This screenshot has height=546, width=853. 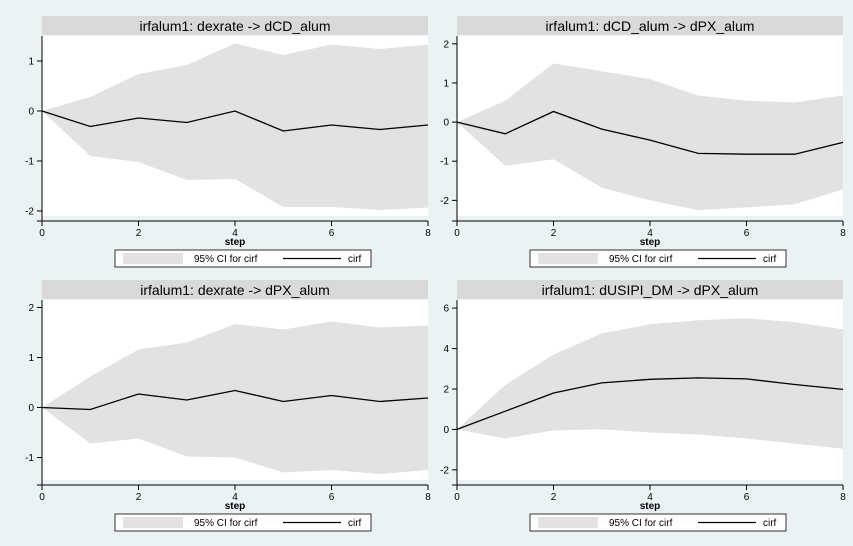 What do you see at coordinates (446, 349) in the screenshot?
I see `y-tick-label: 4` at bounding box center [446, 349].